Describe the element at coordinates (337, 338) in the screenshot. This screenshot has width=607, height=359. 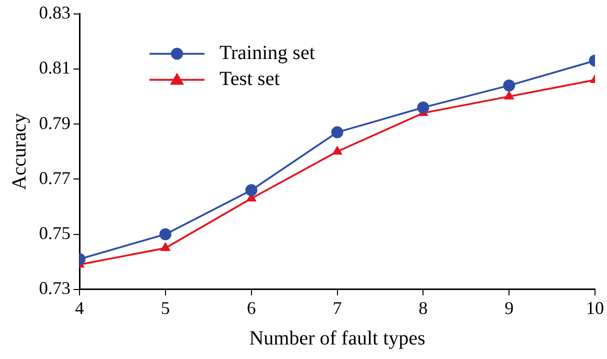
I see `x-axis-title: Number of fault types` at that location.